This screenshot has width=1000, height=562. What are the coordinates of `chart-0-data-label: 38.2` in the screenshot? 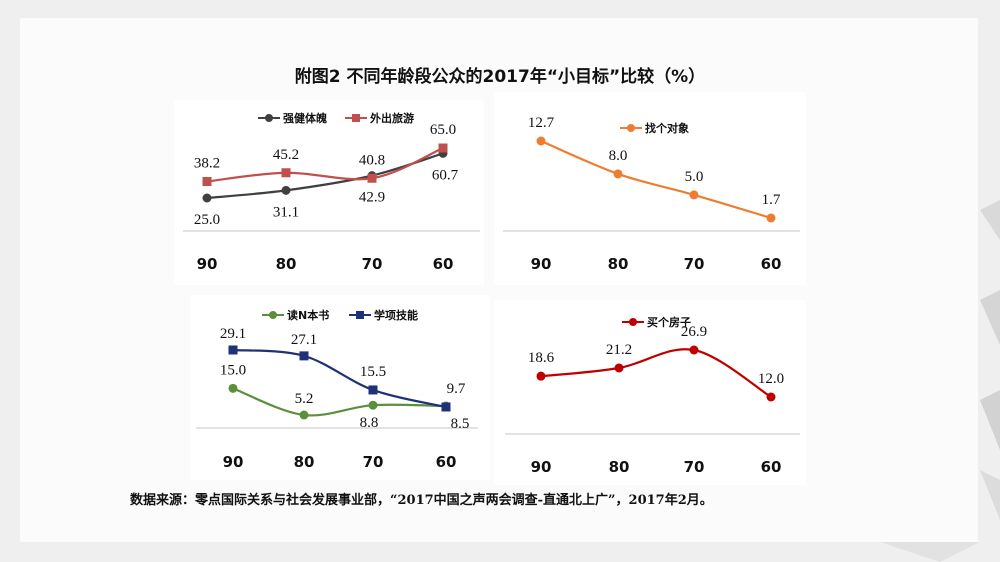 It's located at (207, 164).